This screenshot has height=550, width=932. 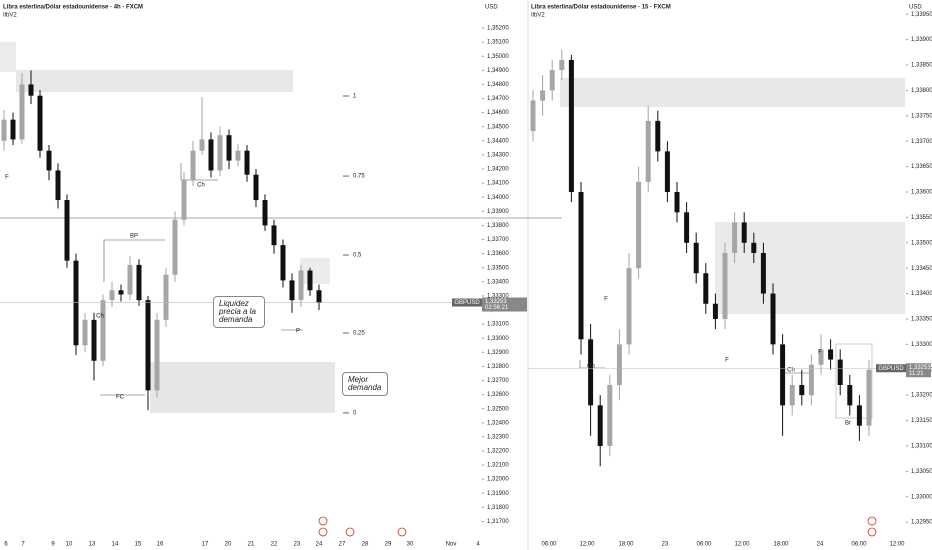 What do you see at coordinates (916, 374) in the screenshot?
I see `countdown: 11:21` at bounding box center [916, 374].